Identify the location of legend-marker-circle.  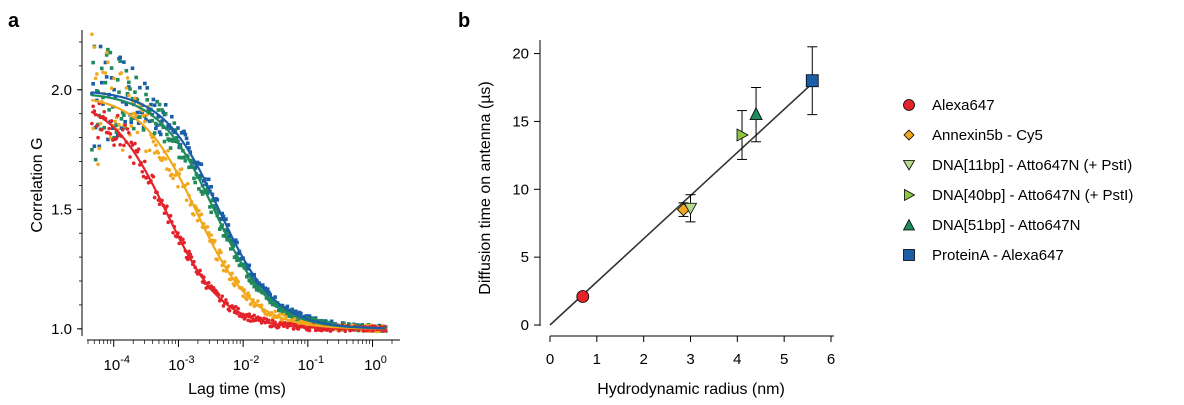
(909, 105).